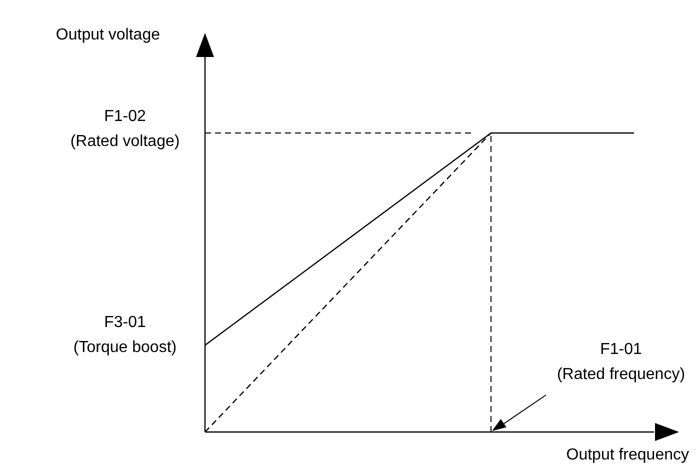  Describe the element at coordinates (621, 361) in the screenshot. I see `annotation: F1-01 (Rated frequency)` at that location.